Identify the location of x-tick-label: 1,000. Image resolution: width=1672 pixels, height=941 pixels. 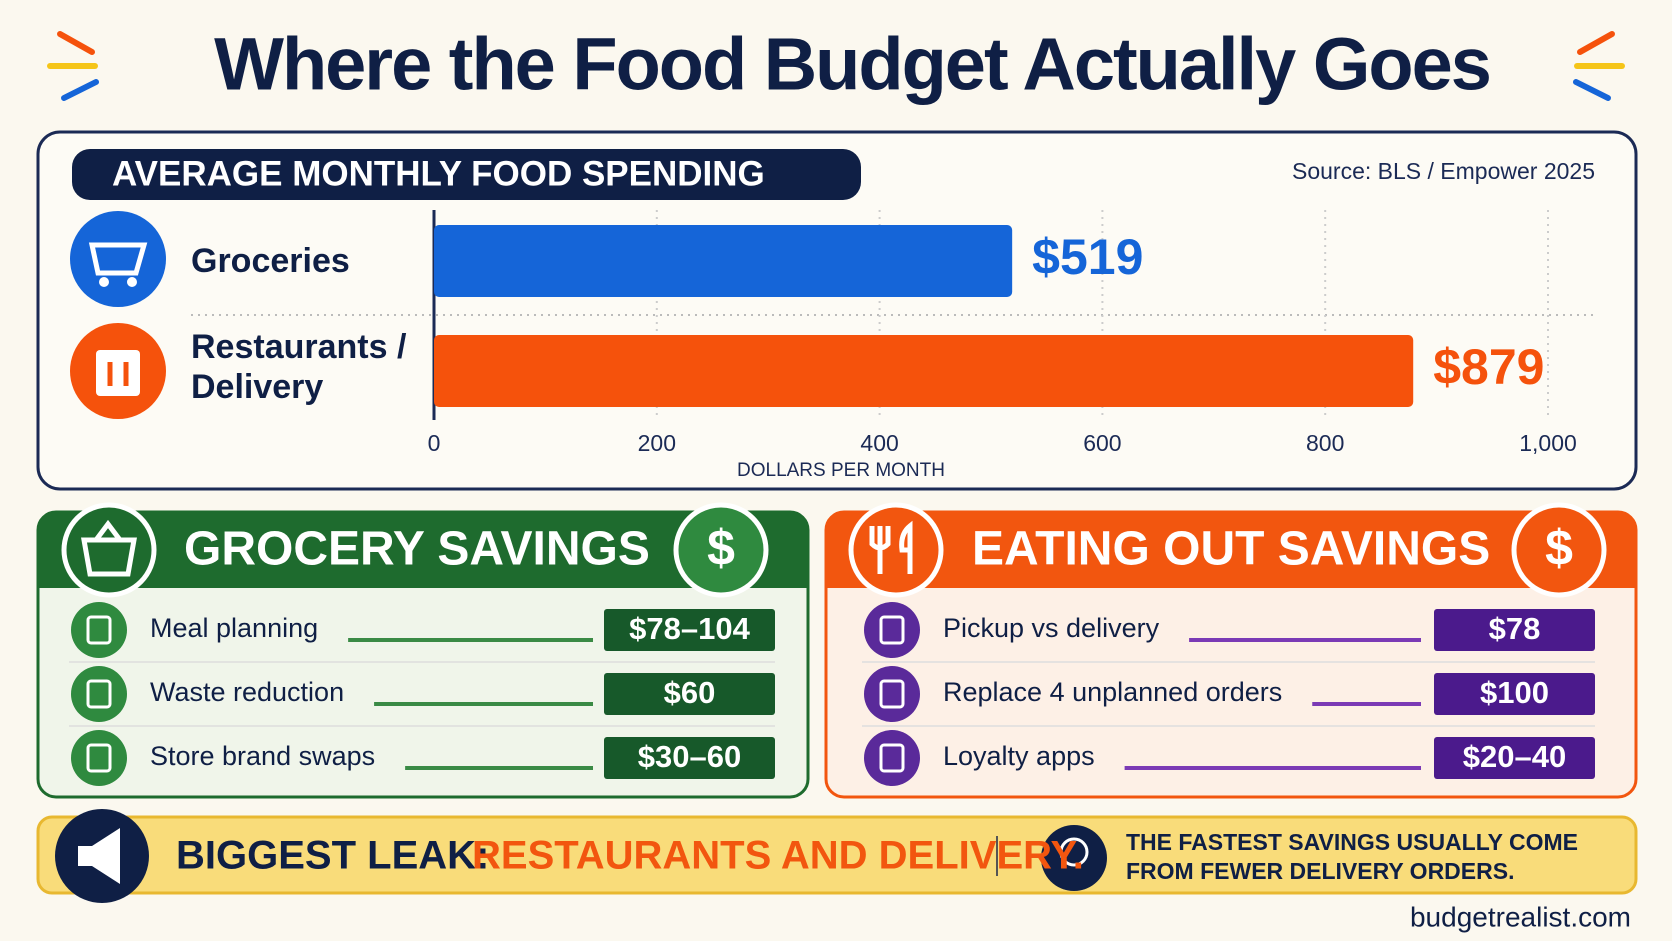
(1548, 443).